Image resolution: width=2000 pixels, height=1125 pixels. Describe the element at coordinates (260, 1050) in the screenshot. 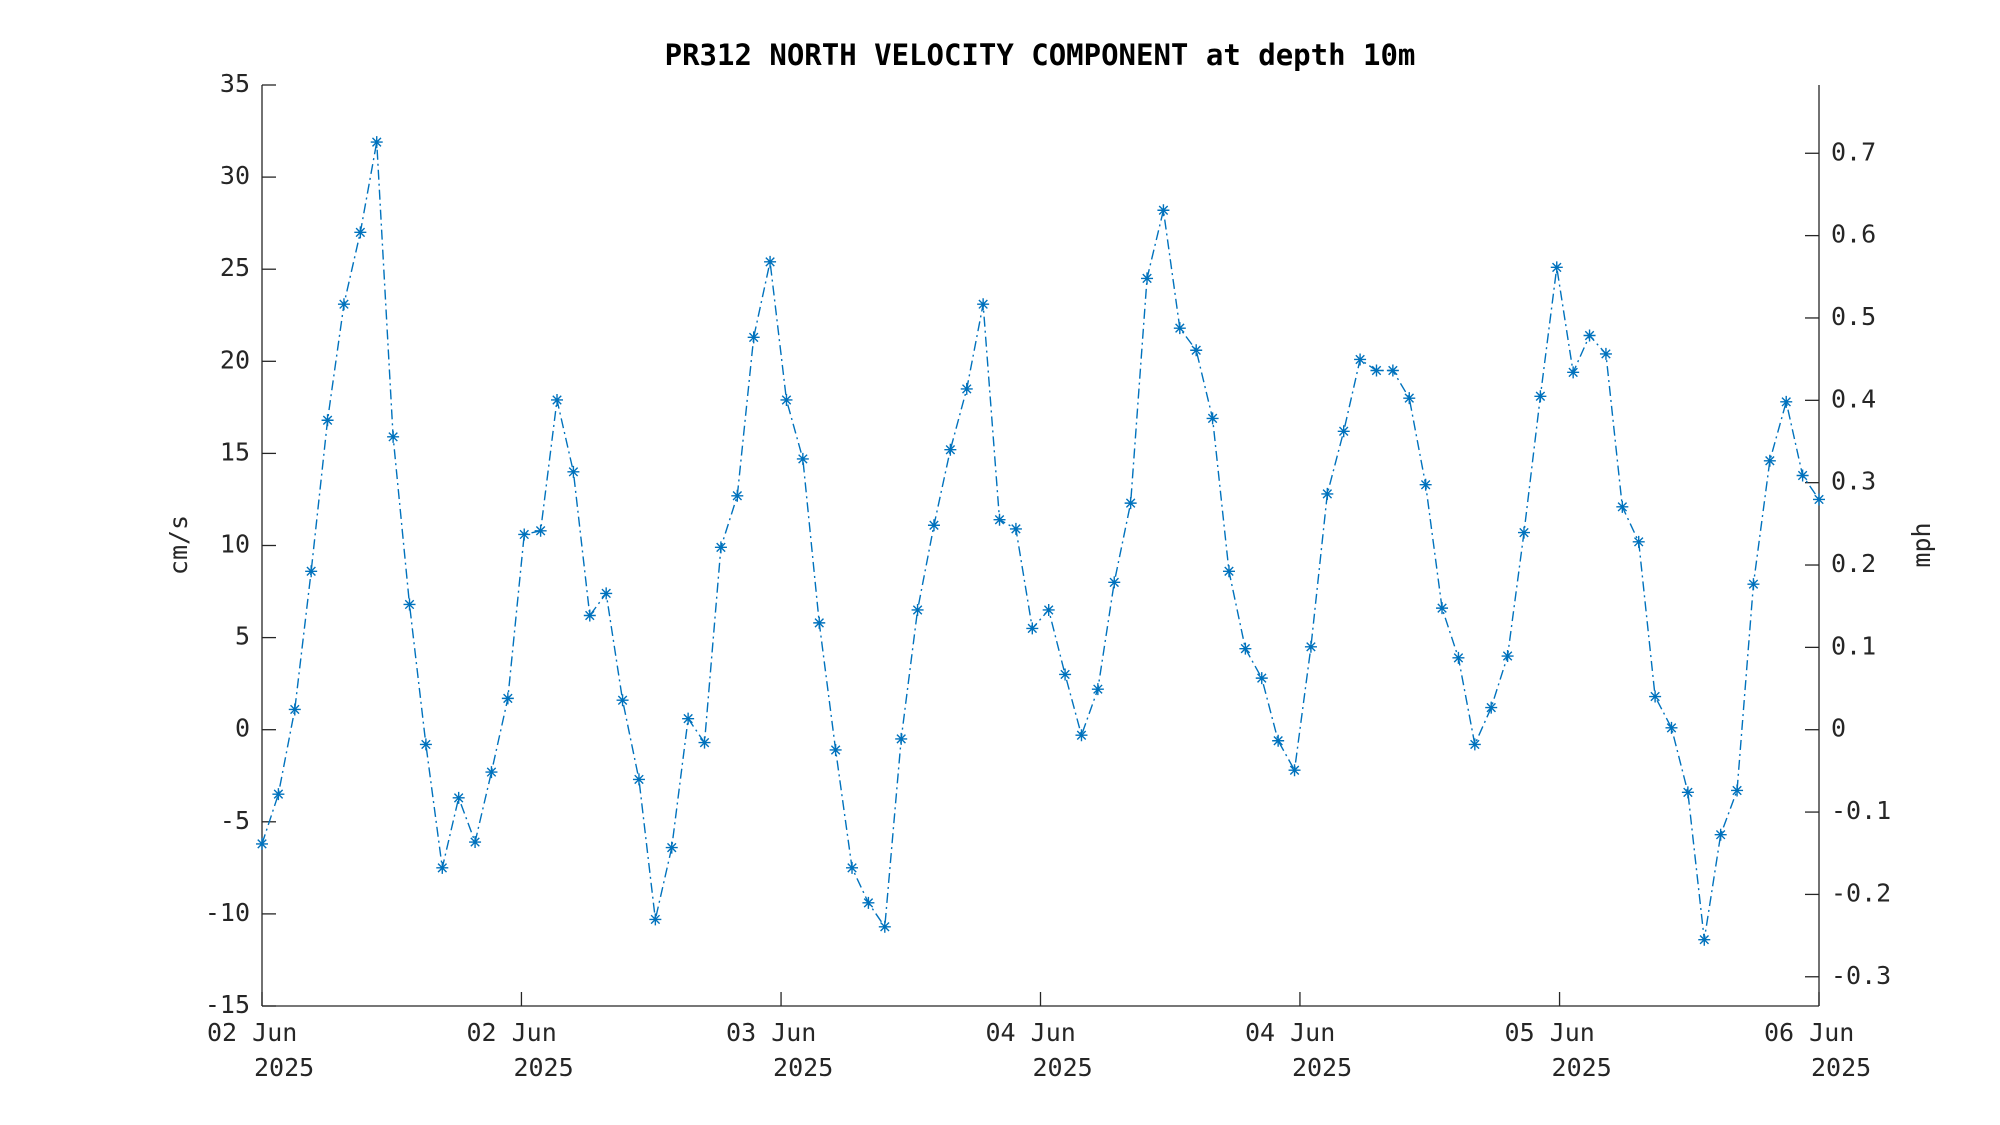

I see `x-tick-label: 02 Jun 2025` at that location.